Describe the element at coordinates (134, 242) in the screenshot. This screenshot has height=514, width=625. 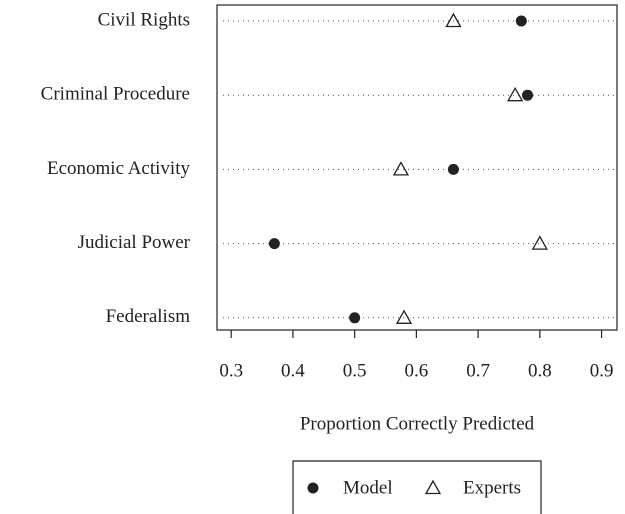
I see `y-tick-label: Judicial Power` at that location.